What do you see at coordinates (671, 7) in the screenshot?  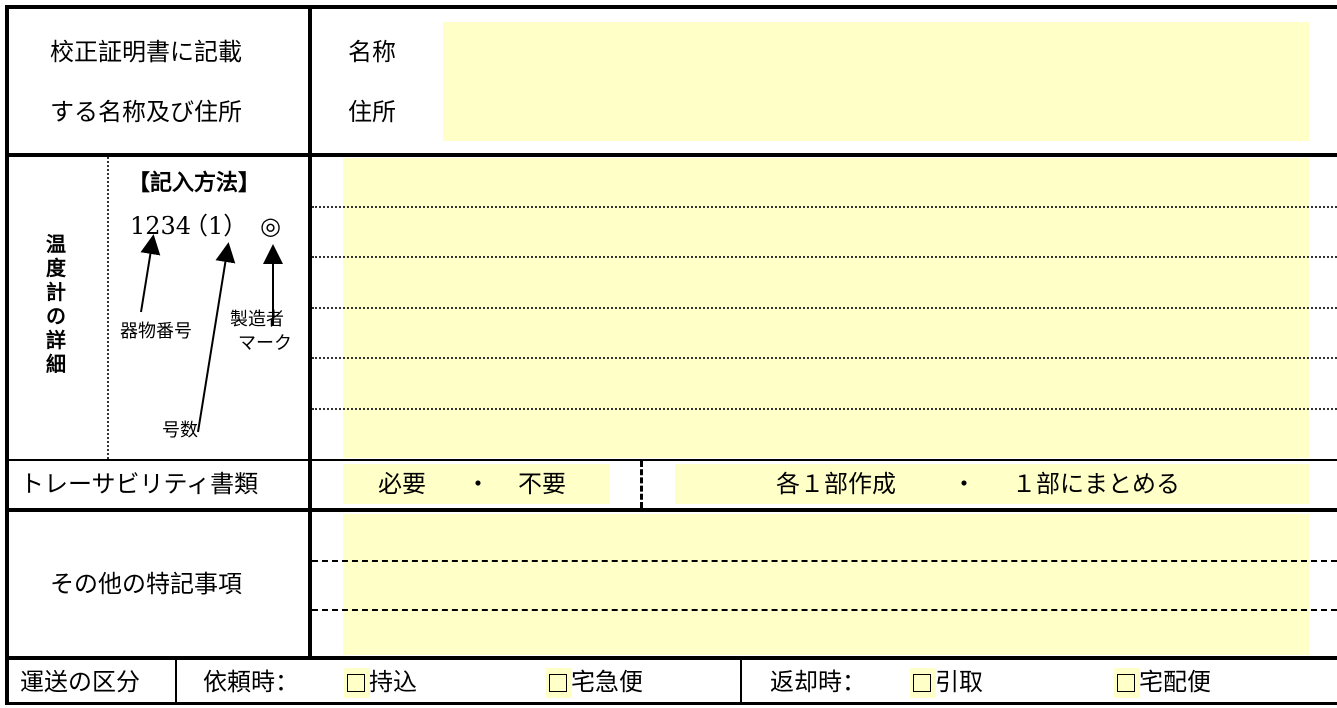 I see `top-border` at bounding box center [671, 7].